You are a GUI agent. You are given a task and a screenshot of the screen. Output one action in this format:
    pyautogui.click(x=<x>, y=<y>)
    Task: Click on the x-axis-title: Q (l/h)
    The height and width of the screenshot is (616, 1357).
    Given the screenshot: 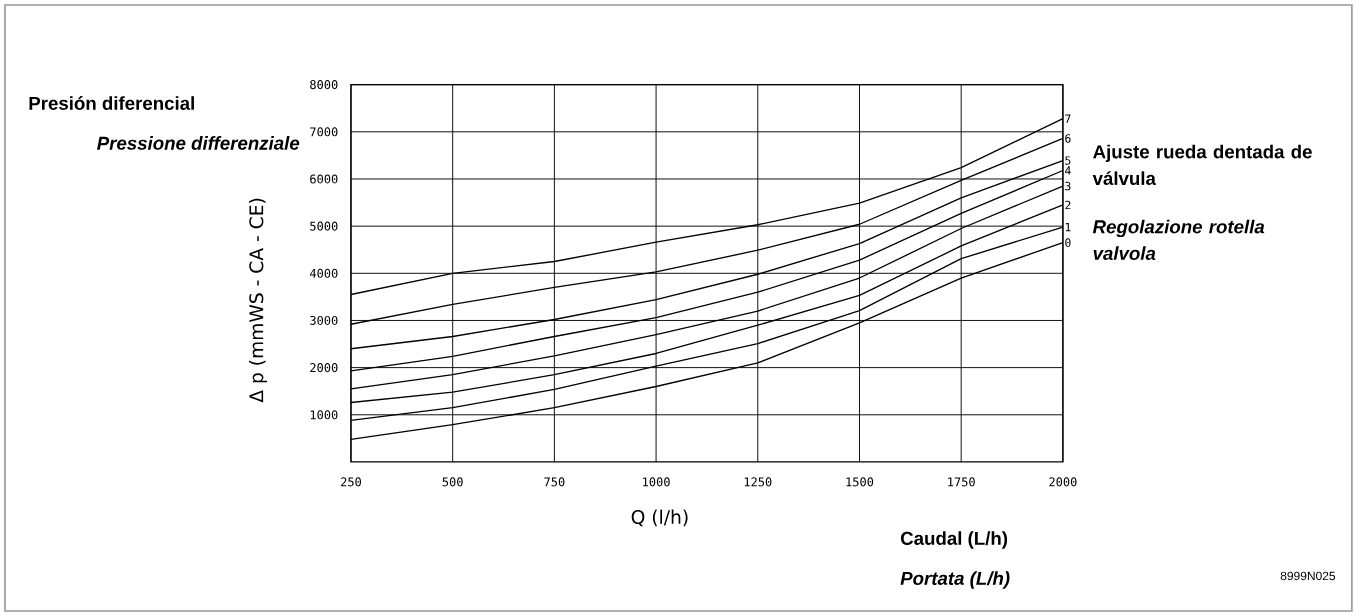 What is the action you would take?
    pyautogui.click(x=659, y=518)
    